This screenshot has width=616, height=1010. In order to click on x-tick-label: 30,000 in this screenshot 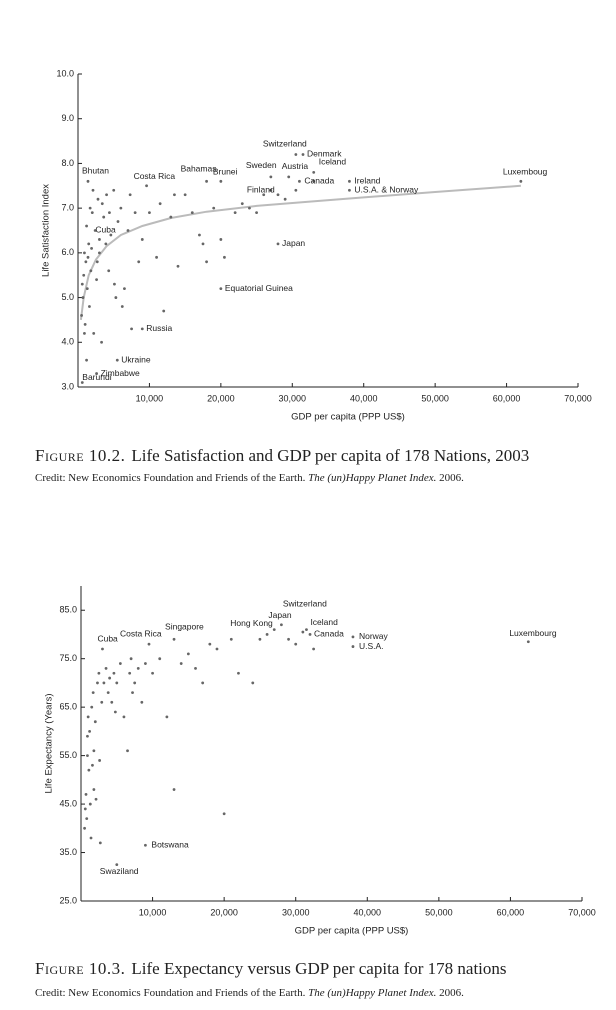, I will do `click(296, 912)`.